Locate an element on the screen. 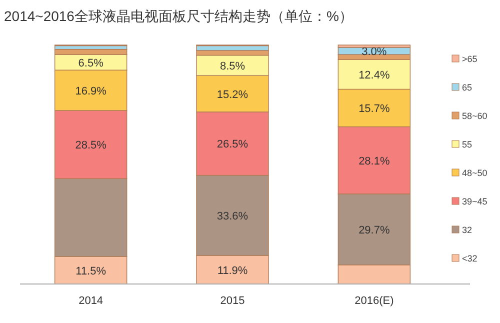  legend-label: <32 is located at coordinates (470, 259).